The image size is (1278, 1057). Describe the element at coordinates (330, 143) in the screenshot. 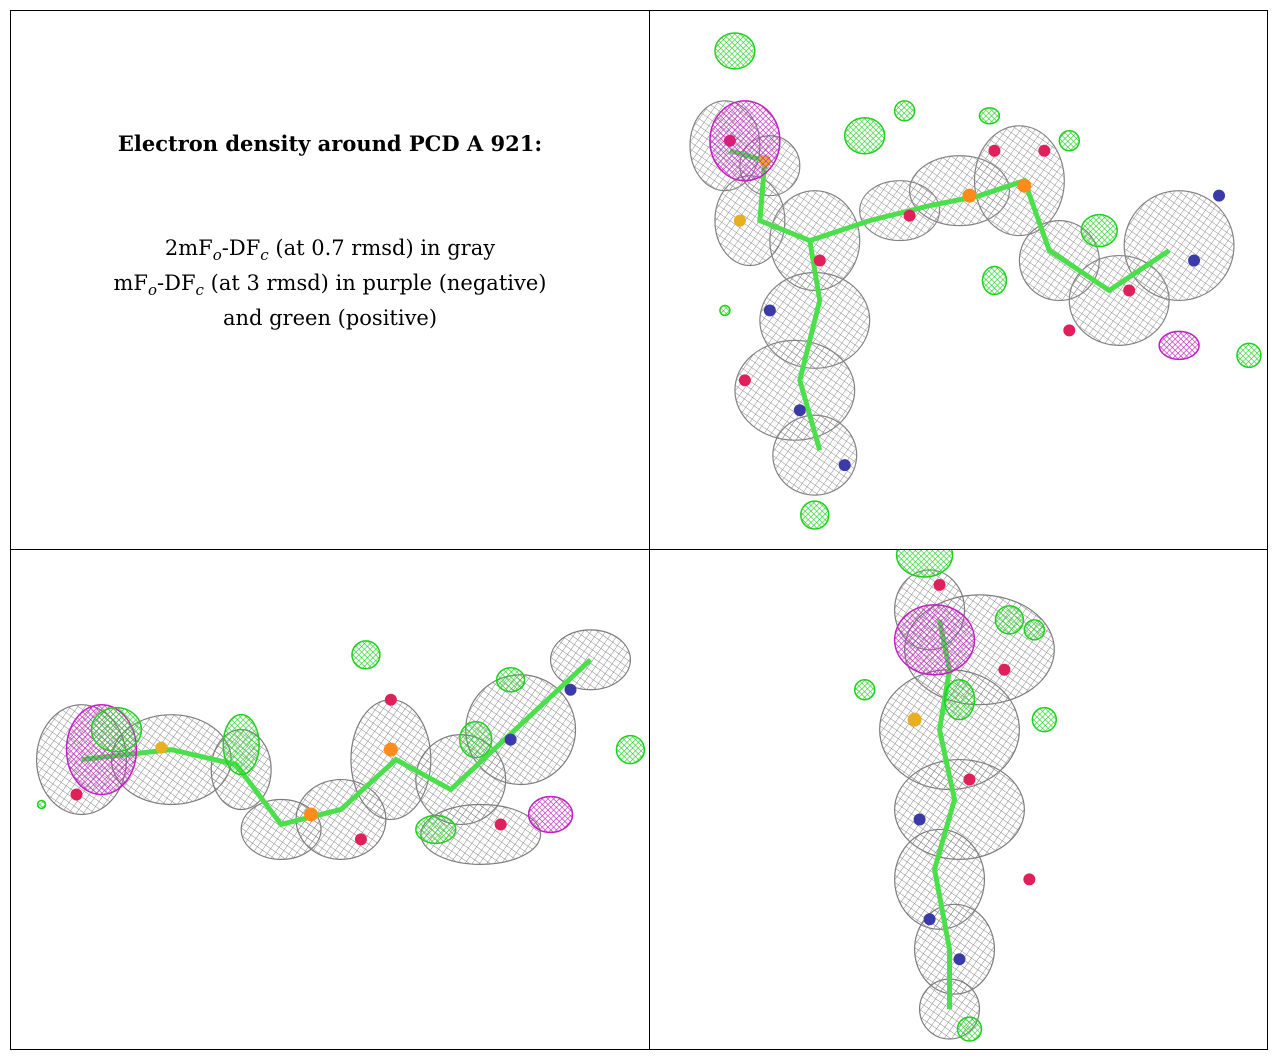

I see `legend-title: Electron density around PCD A 921:` at that location.